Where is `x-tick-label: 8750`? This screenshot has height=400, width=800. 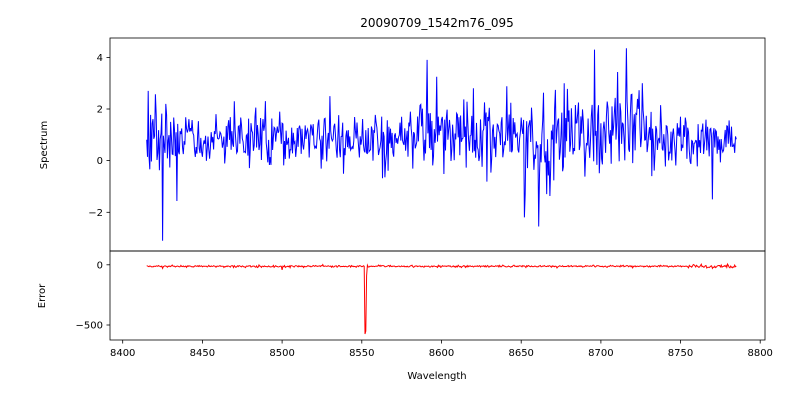
x-tick-label: 8750 is located at coordinates (680, 353).